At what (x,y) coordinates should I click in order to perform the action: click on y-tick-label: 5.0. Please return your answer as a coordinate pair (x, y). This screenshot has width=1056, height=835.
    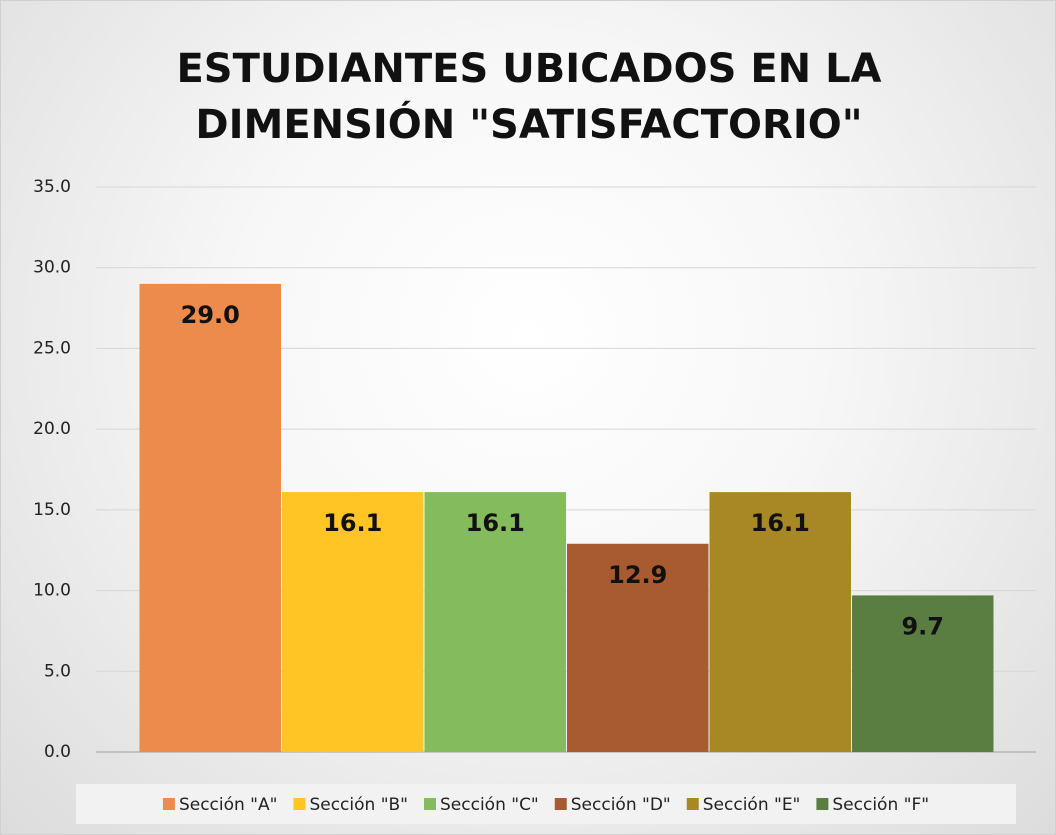
    Looking at the image, I should click on (57, 671).